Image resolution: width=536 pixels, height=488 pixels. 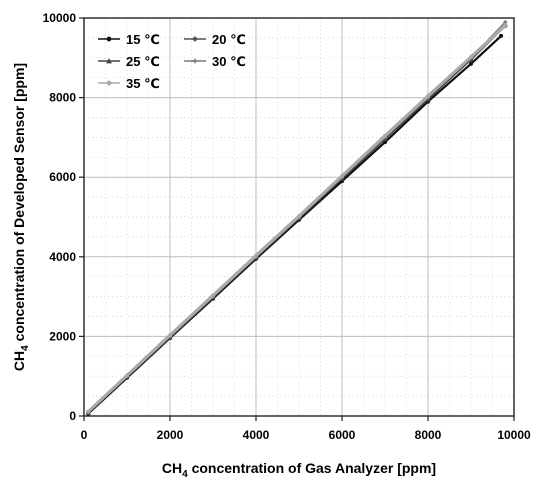 I want to click on x-axis-ticks: 0 2000 4000 6000 8000 10000, so click(x=306, y=429).